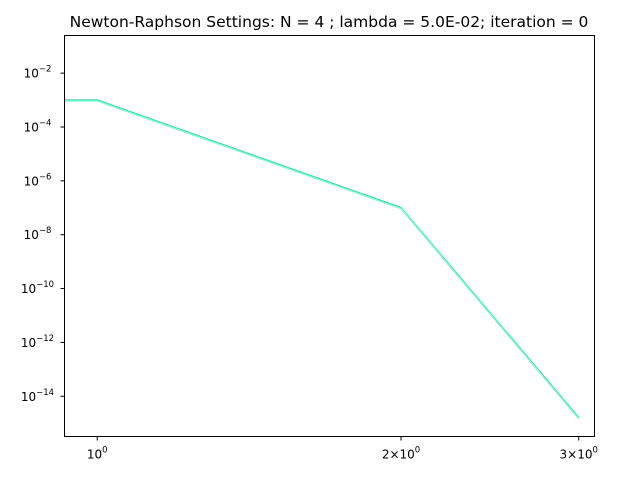  What do you see at coordinates (38, 234) in the screenshot?
I see `y-tick-label: 10⁻⁸` at bounding box center [38, 234].